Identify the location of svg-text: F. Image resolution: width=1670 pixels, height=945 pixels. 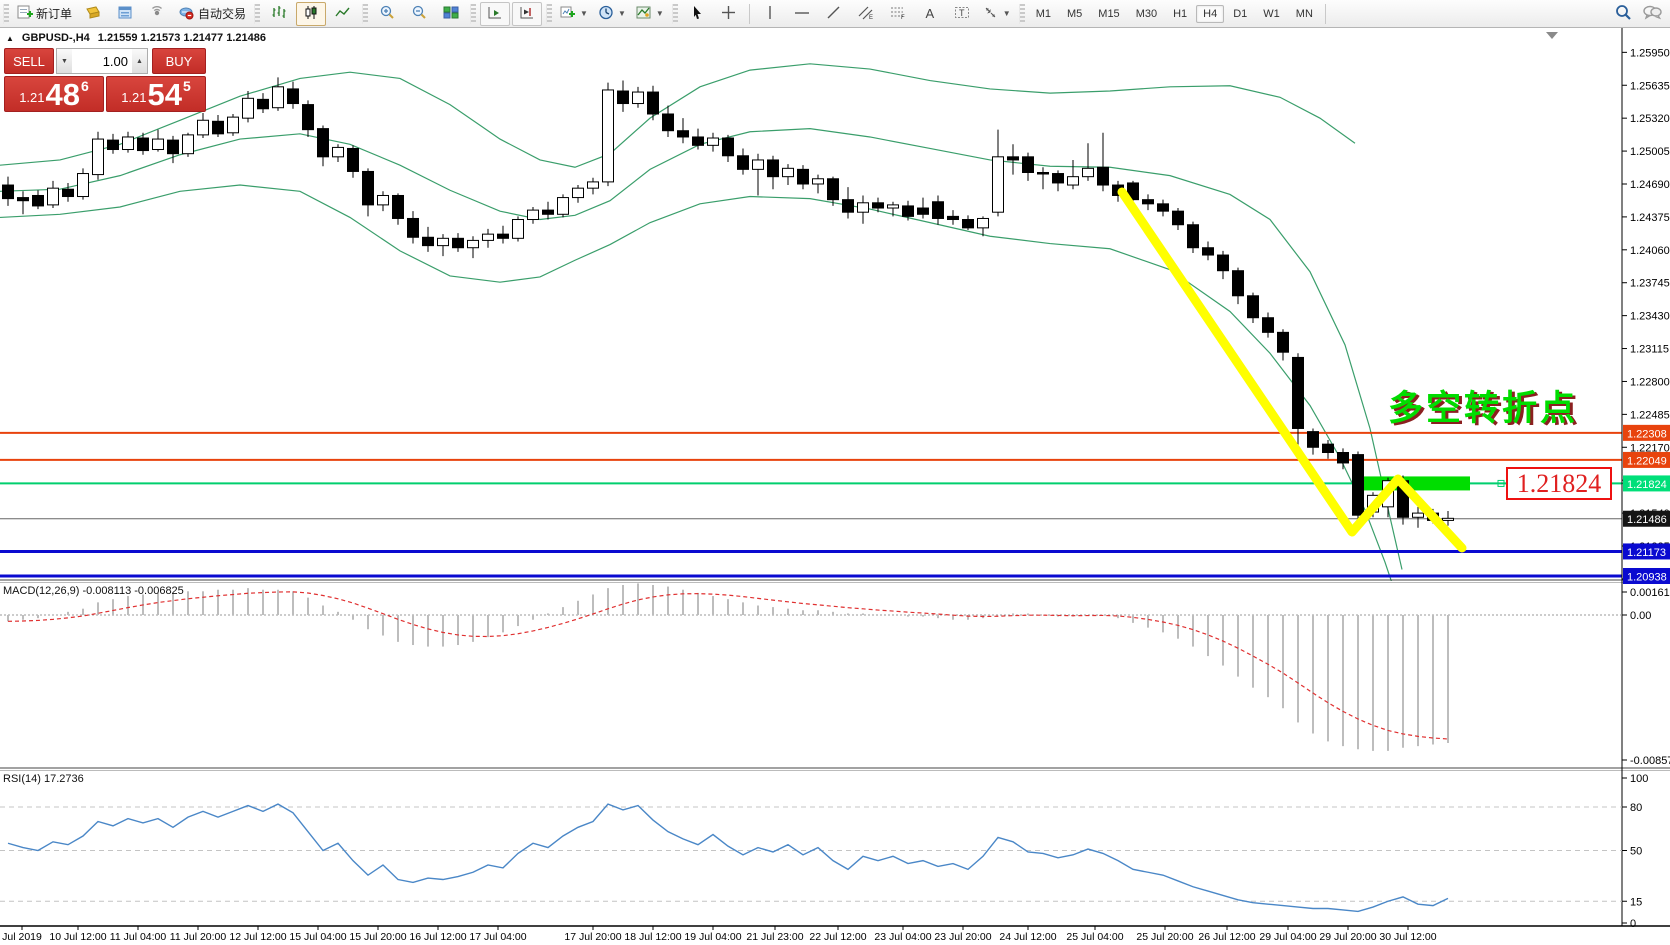
(903, 17).